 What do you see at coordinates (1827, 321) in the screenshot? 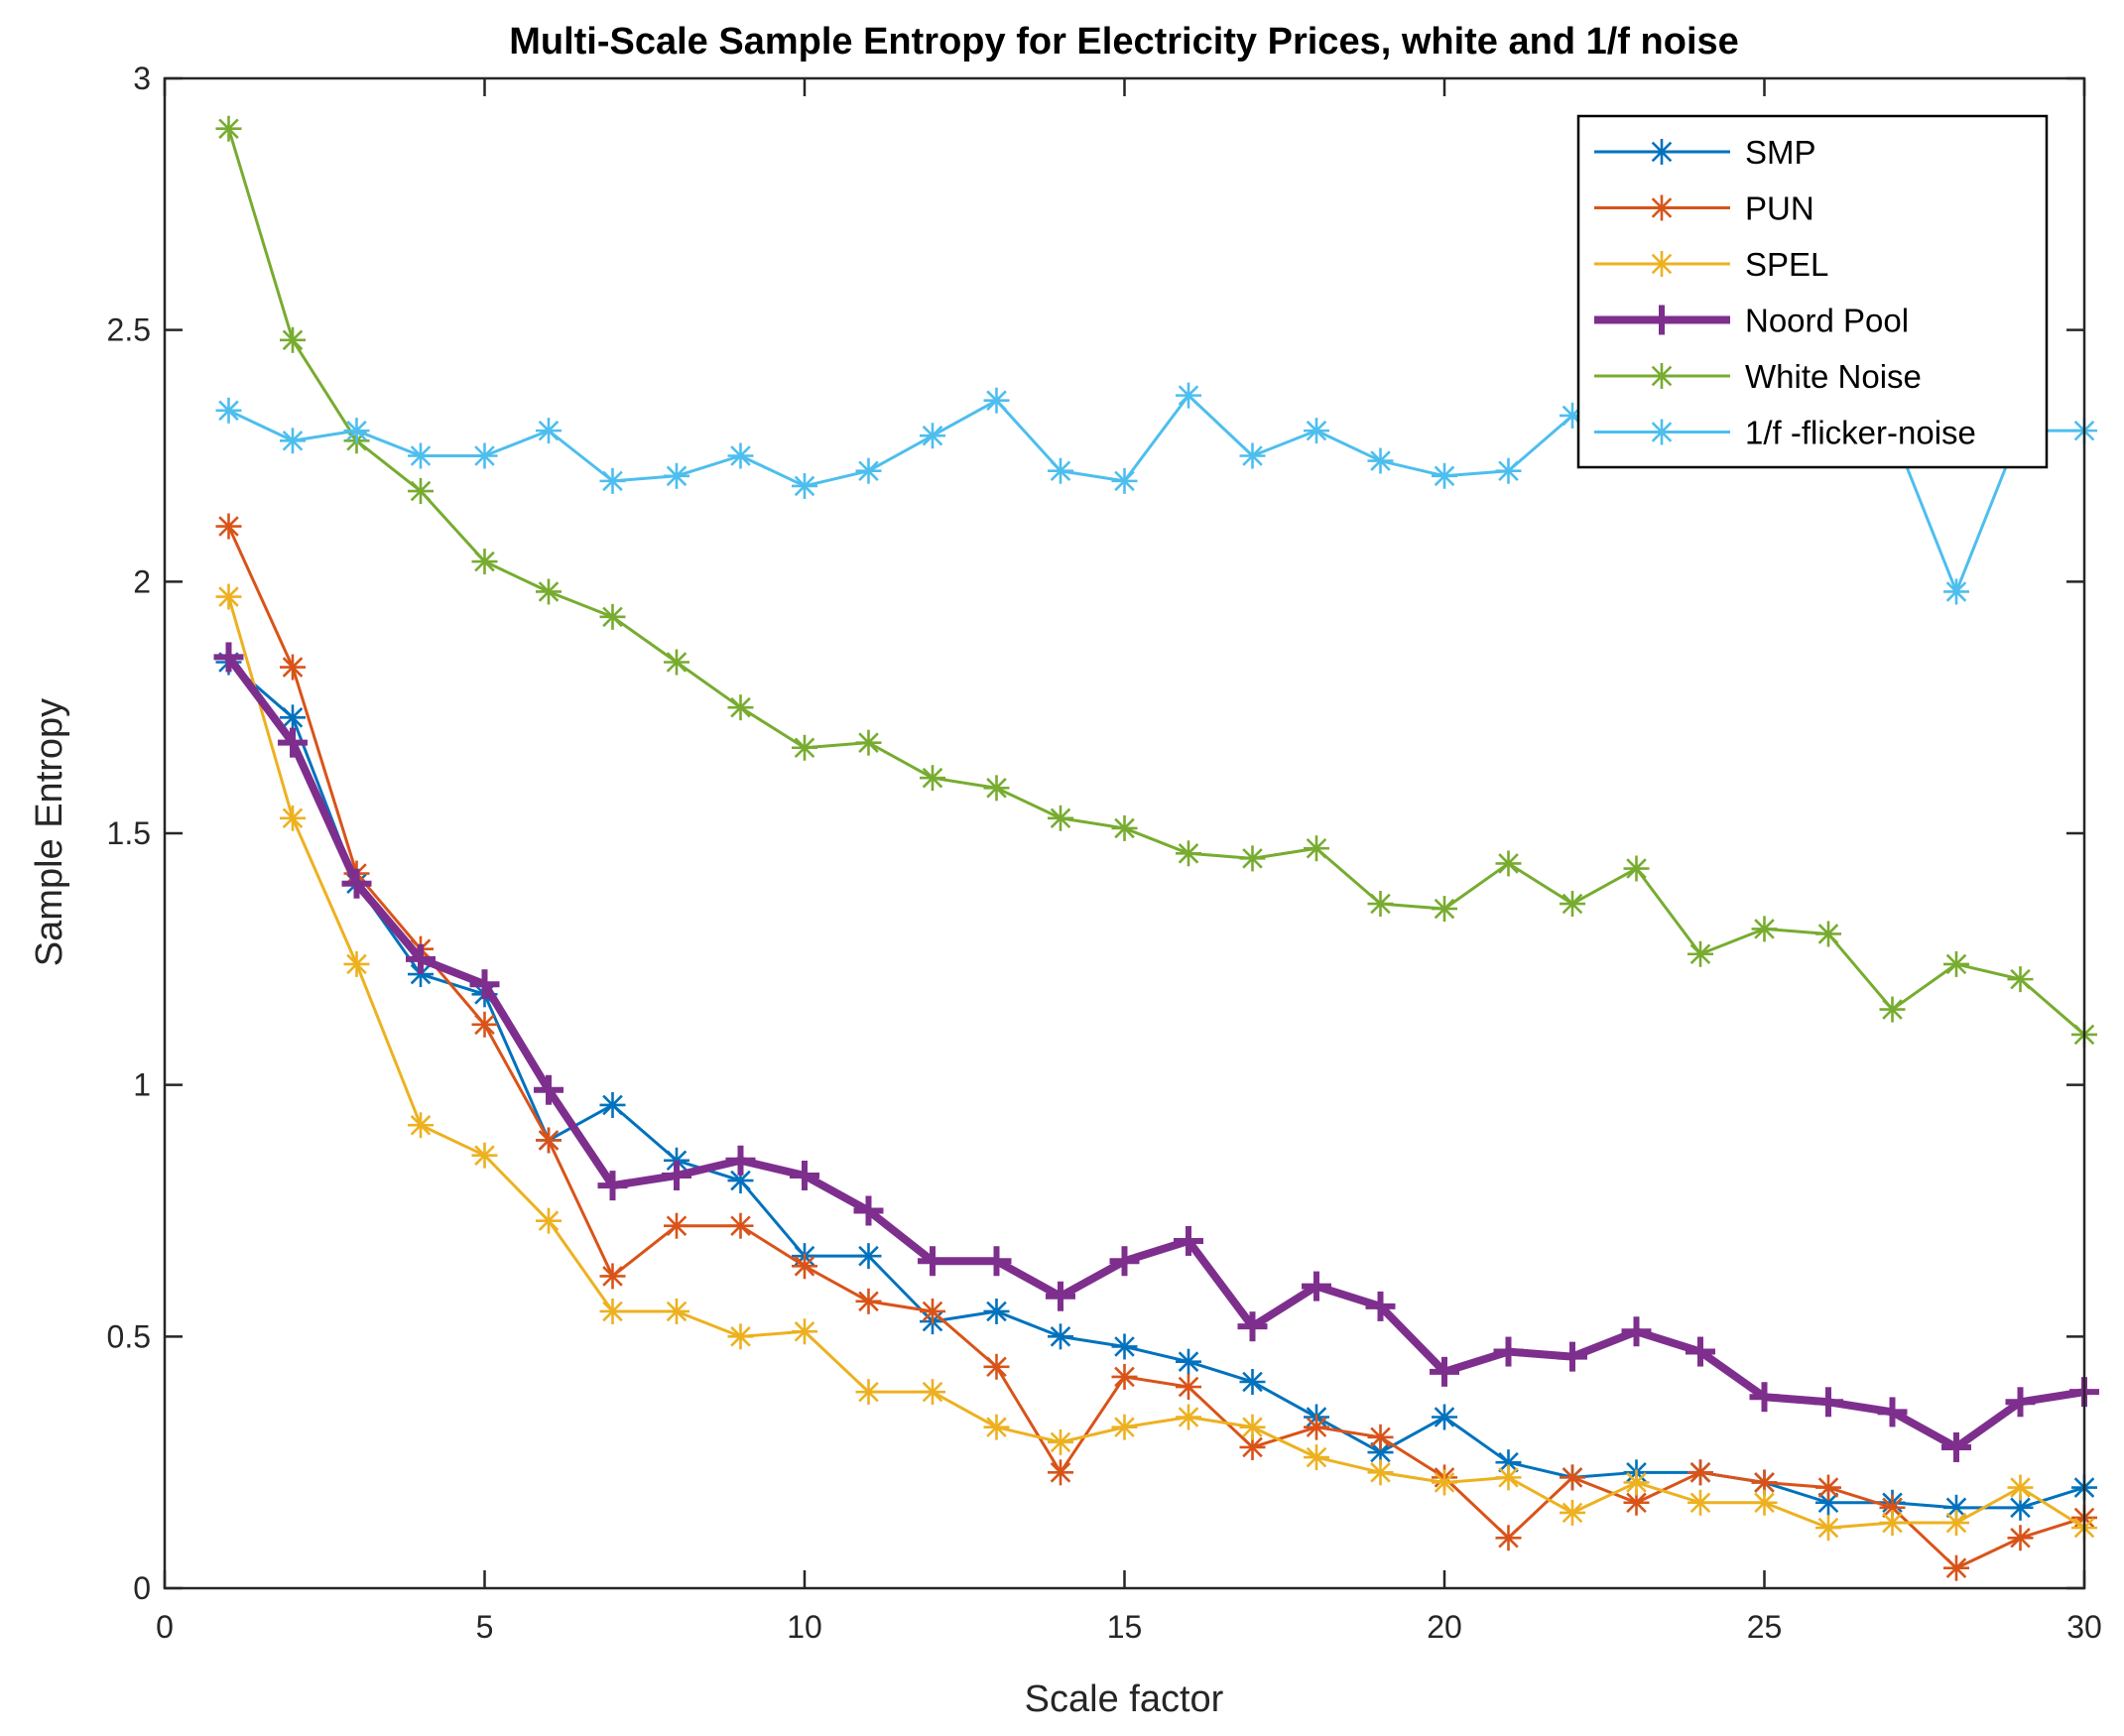
I see `legend-label: Noord Pool` at bounding box center [1827, 321].